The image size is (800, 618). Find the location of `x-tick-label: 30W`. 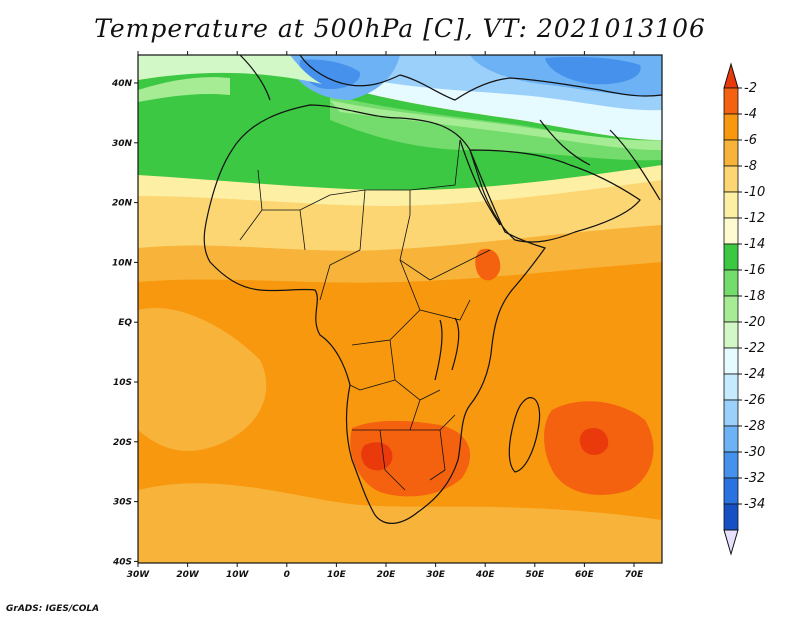

x-tick-label: 30W is located at coordinates (139, 575).